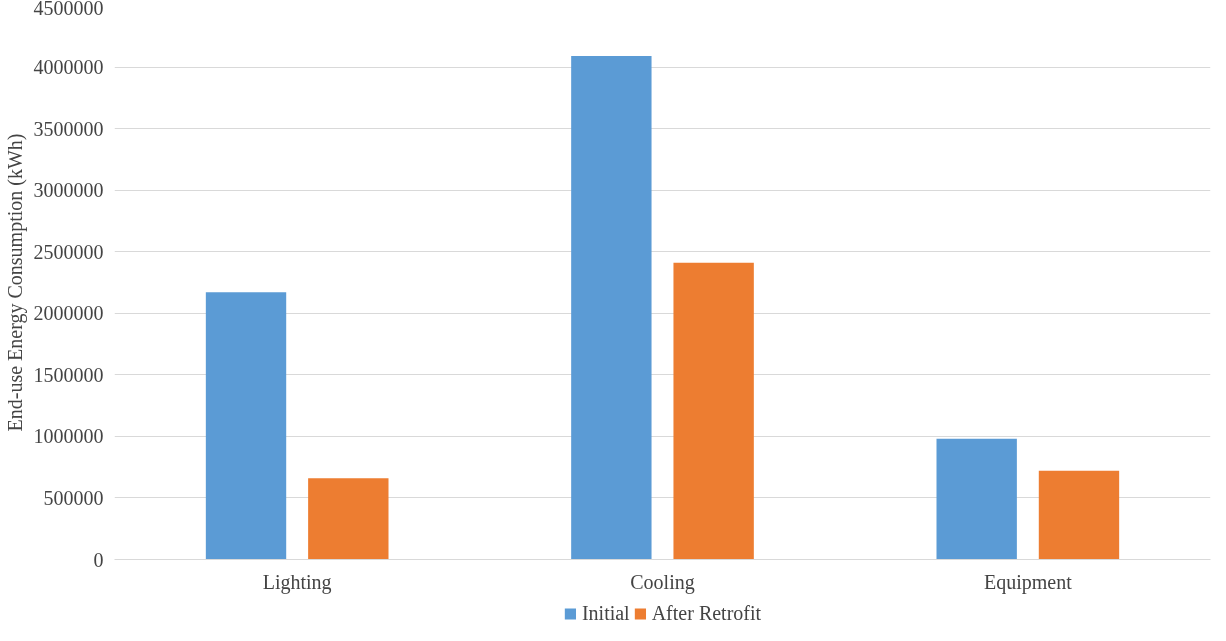 The height and width of the screenshot is (641, 1226). Describe the element at coordinates (68, 67) in the screenshot. I see `y-tick-label: 4000000` at that location.